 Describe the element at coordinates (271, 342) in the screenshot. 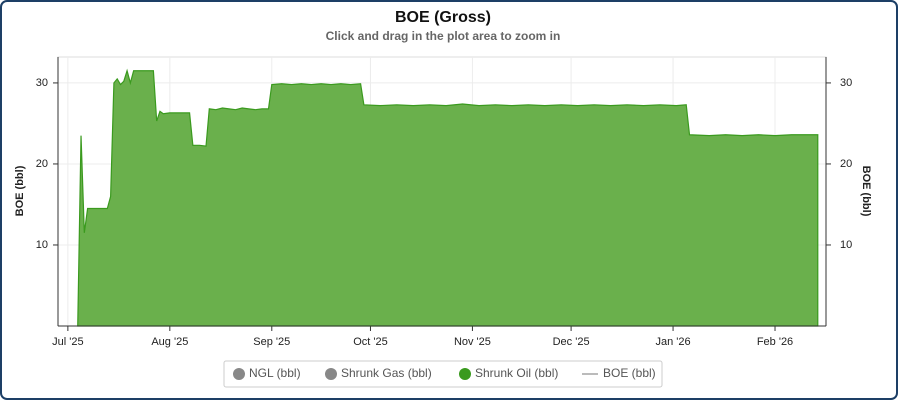

I see `x-tick-label: Sep '25` at that location.